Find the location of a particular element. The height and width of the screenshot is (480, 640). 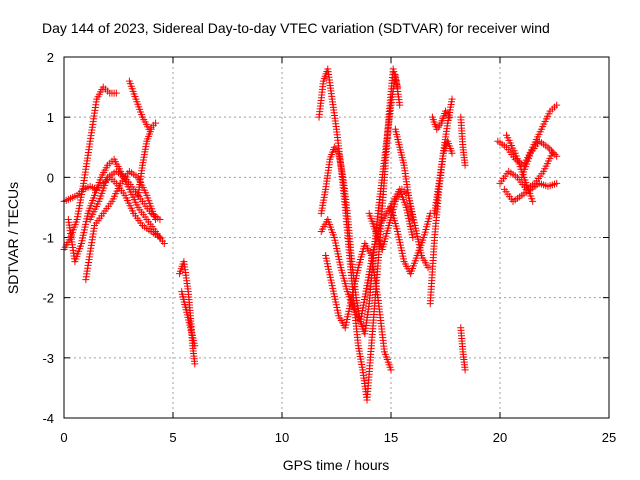

series-arc-g is located at coordinates (144, 162).